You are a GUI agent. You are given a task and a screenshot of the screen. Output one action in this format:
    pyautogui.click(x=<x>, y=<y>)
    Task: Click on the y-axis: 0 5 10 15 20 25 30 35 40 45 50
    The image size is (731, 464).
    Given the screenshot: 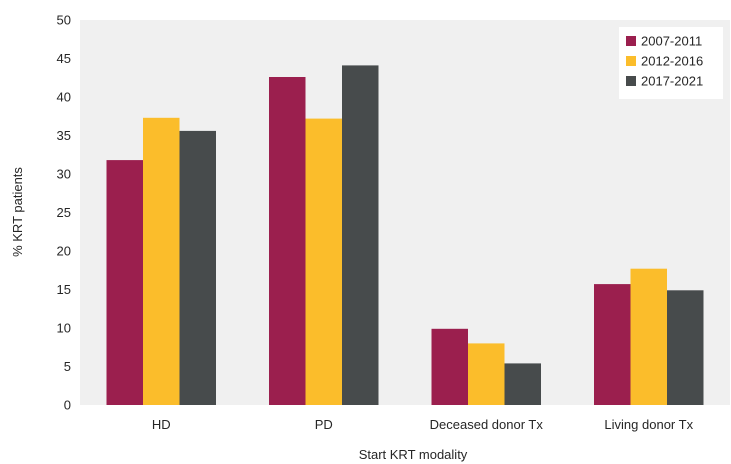 What is the action you would take?
    pyautogui.click(x=64, y=213)
    